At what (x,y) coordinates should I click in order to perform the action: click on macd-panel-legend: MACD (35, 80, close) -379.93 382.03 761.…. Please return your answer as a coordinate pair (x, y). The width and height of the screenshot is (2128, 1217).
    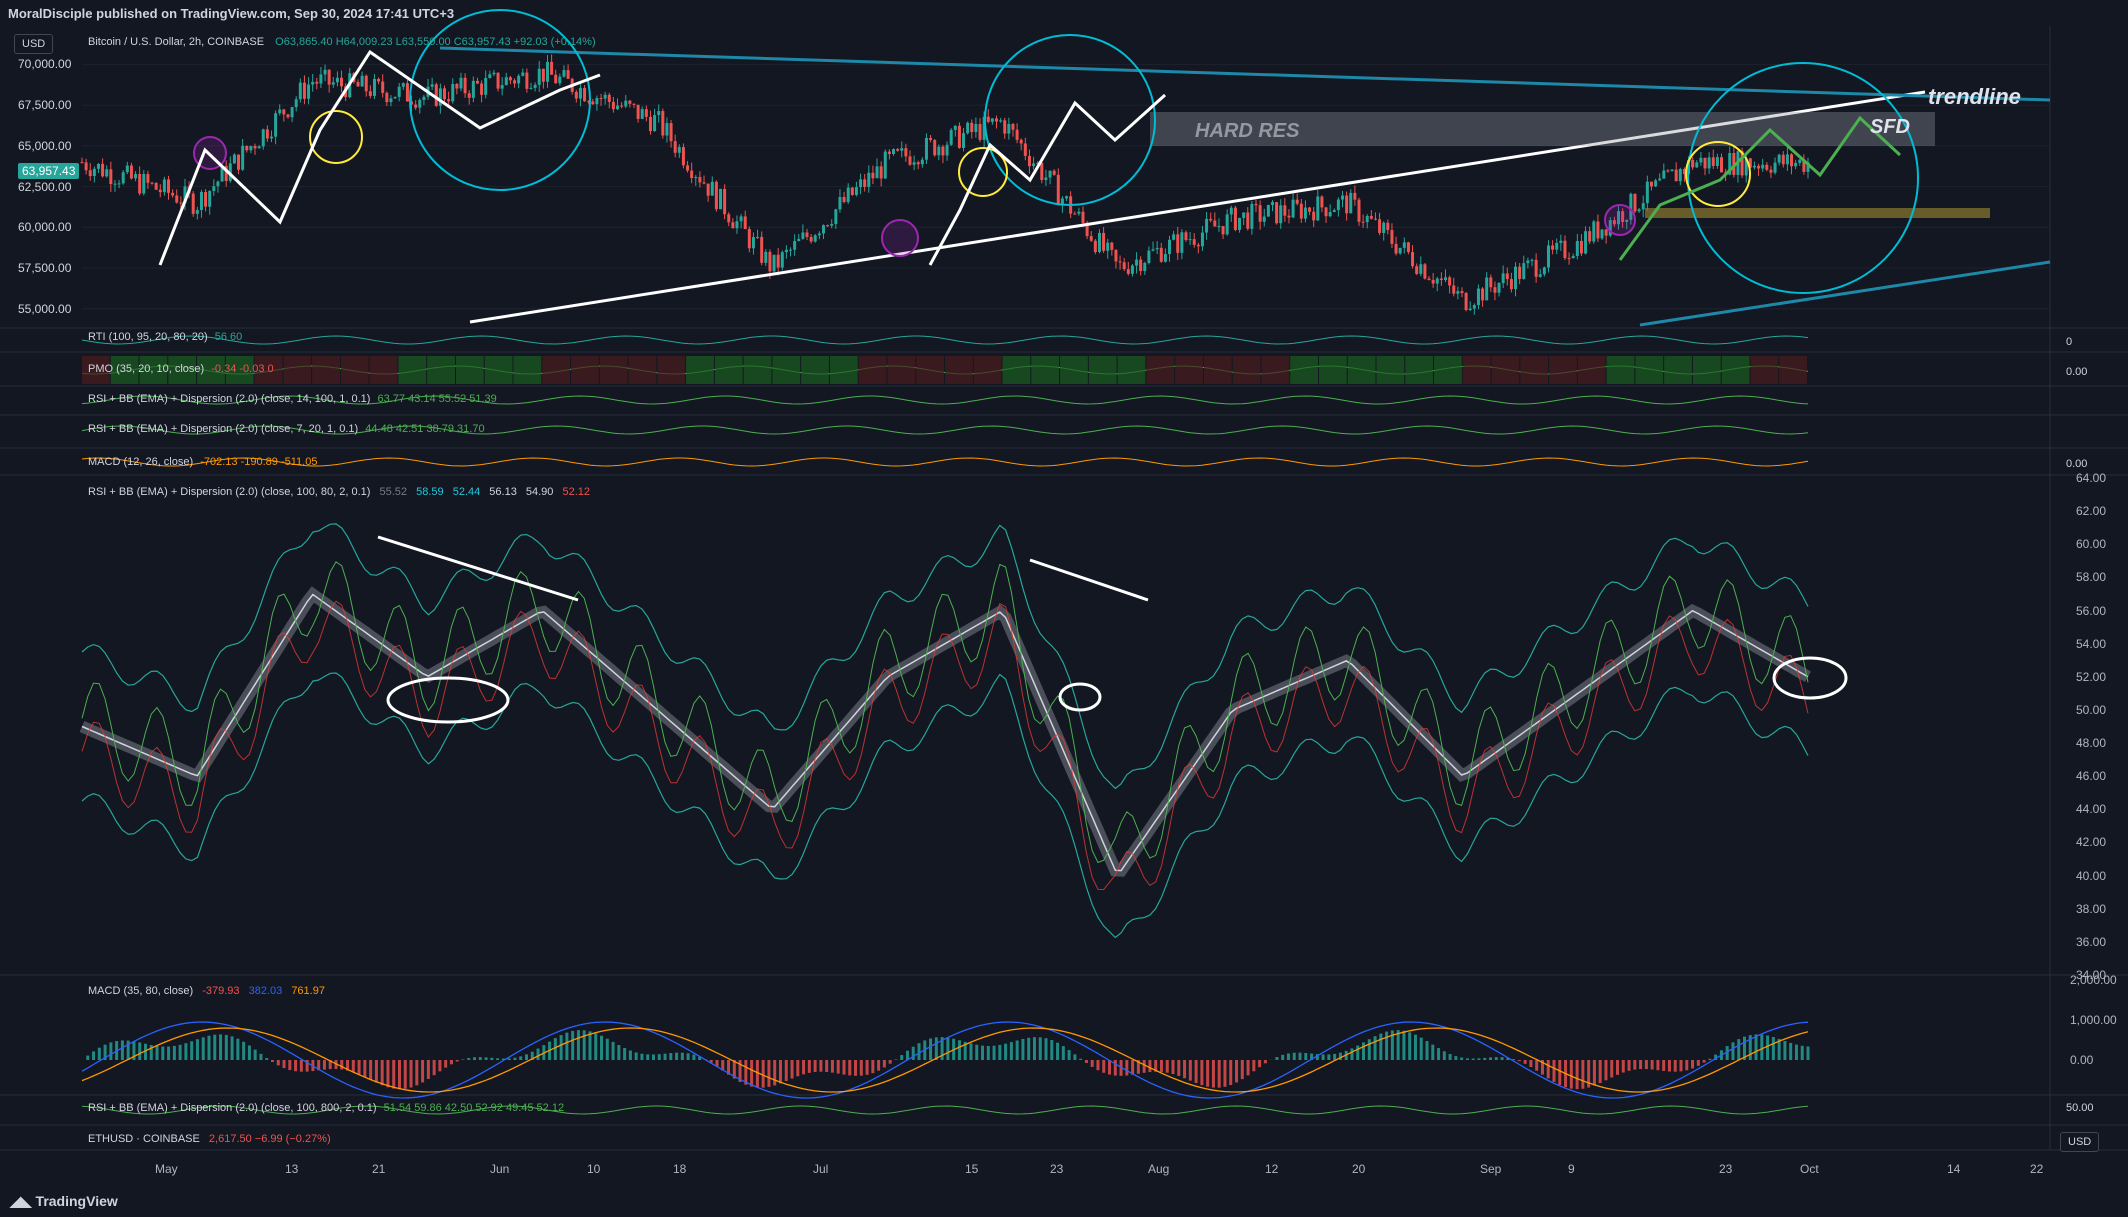
    Looking at the image, I should click on (206, 991).